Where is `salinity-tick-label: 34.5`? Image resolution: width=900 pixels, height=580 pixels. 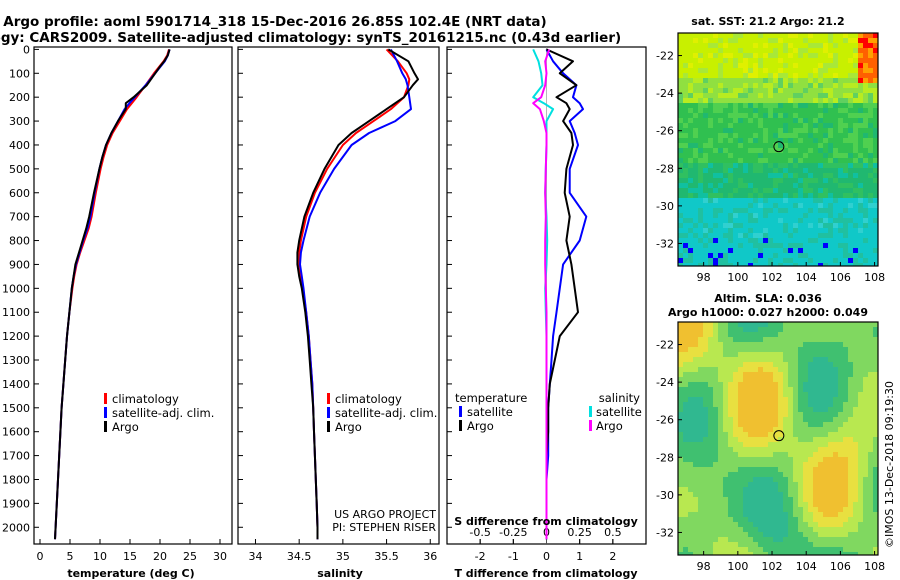 salinity-tick-label: 34.5 is located at coordinates (299, 556).